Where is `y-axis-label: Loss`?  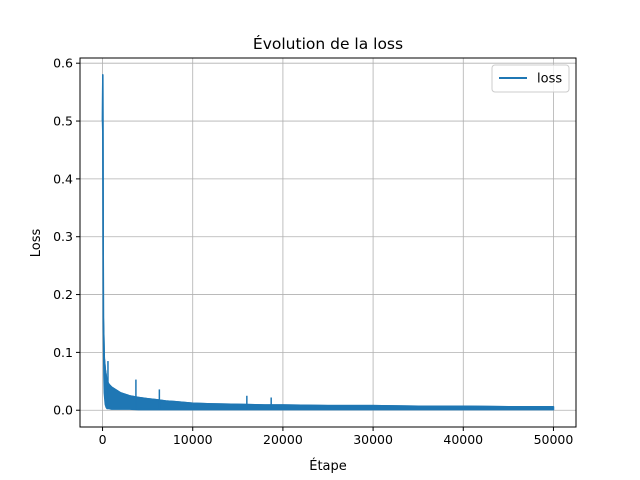
y-axis-label: Loss is located at coordinates (36, 243).